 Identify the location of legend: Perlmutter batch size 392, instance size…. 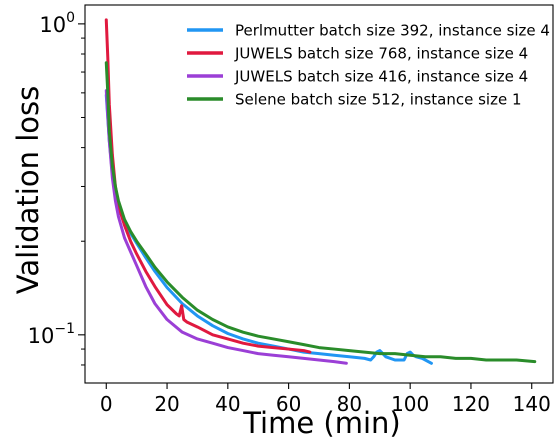
(368, 65).